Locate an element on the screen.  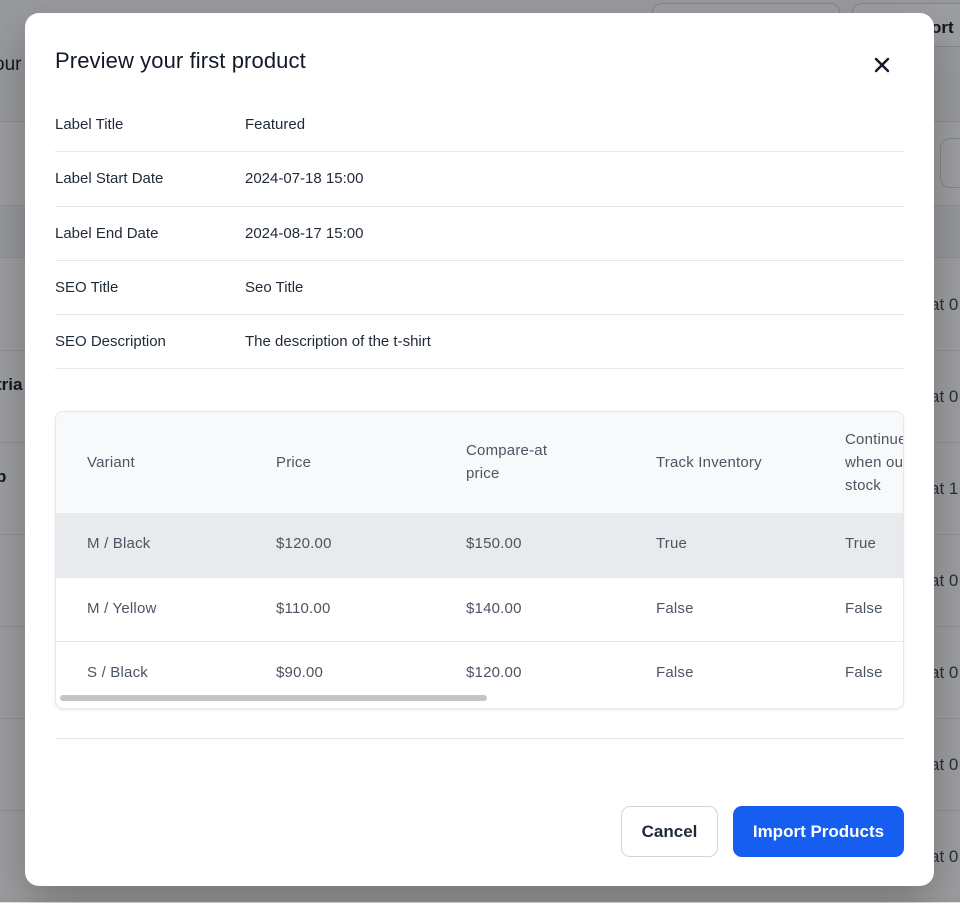
close-icon is located at coordinates (882, 65).